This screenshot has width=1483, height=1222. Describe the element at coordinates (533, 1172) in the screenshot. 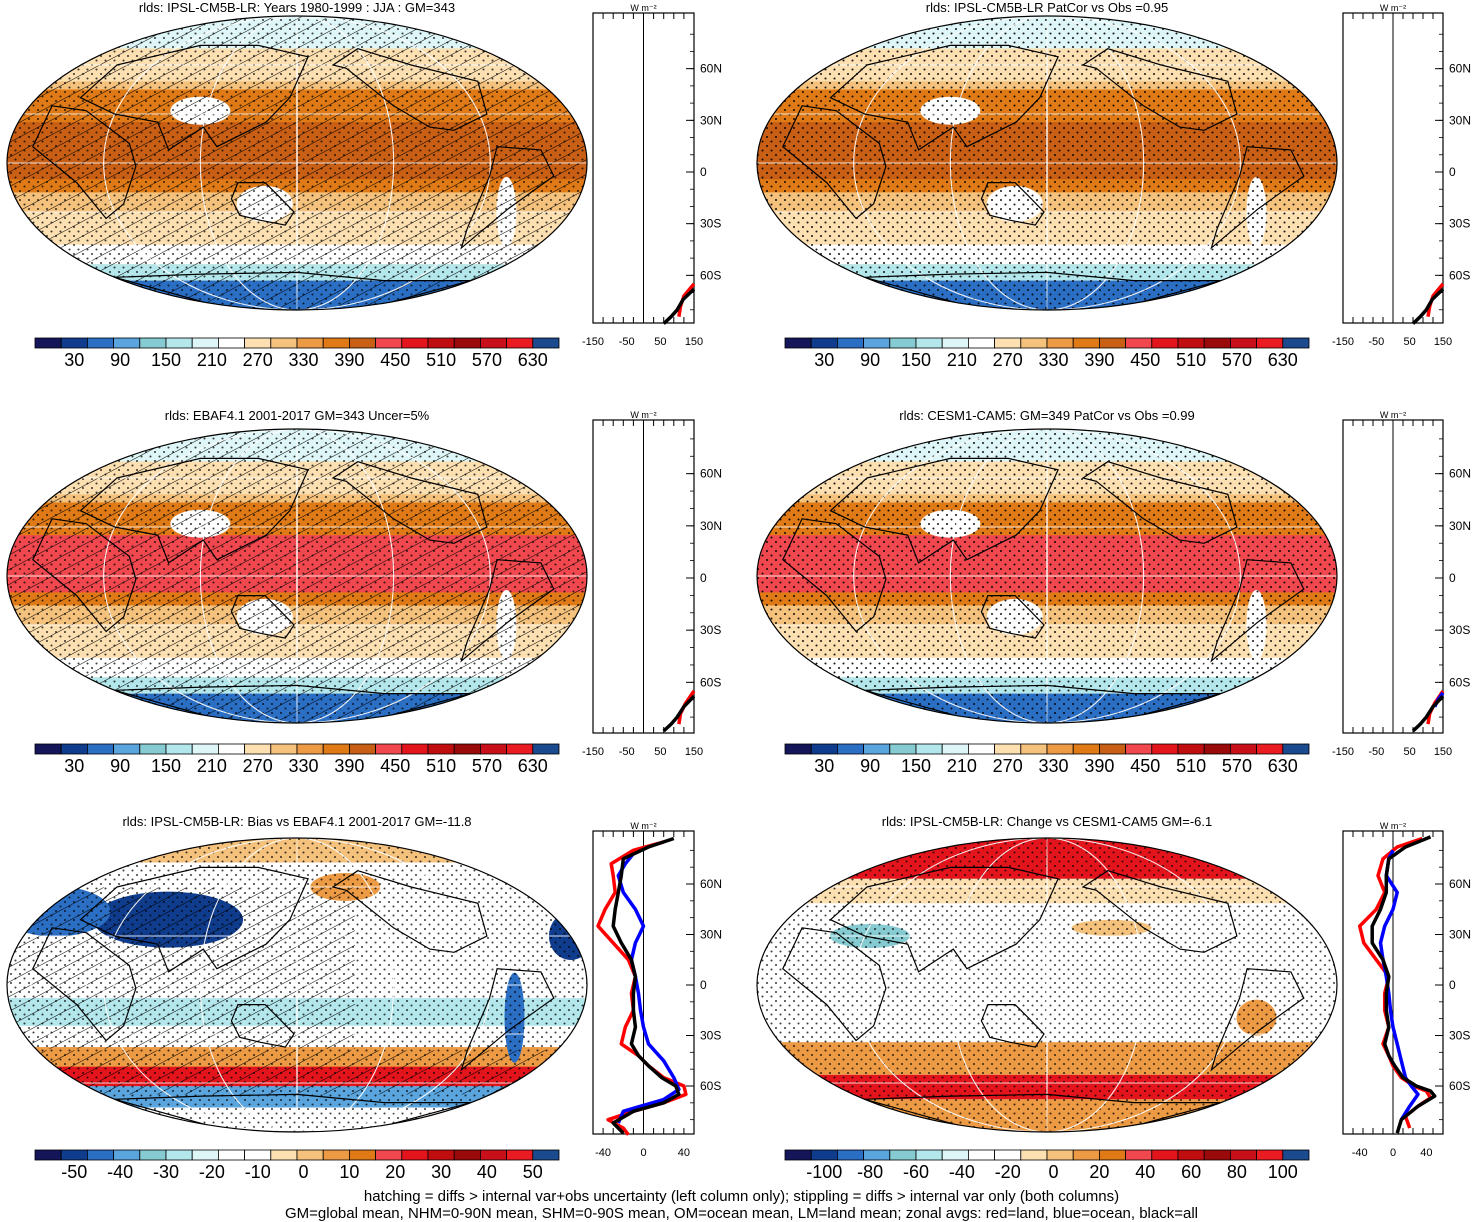

I see `colorbar-tick-label: 50` at that location.